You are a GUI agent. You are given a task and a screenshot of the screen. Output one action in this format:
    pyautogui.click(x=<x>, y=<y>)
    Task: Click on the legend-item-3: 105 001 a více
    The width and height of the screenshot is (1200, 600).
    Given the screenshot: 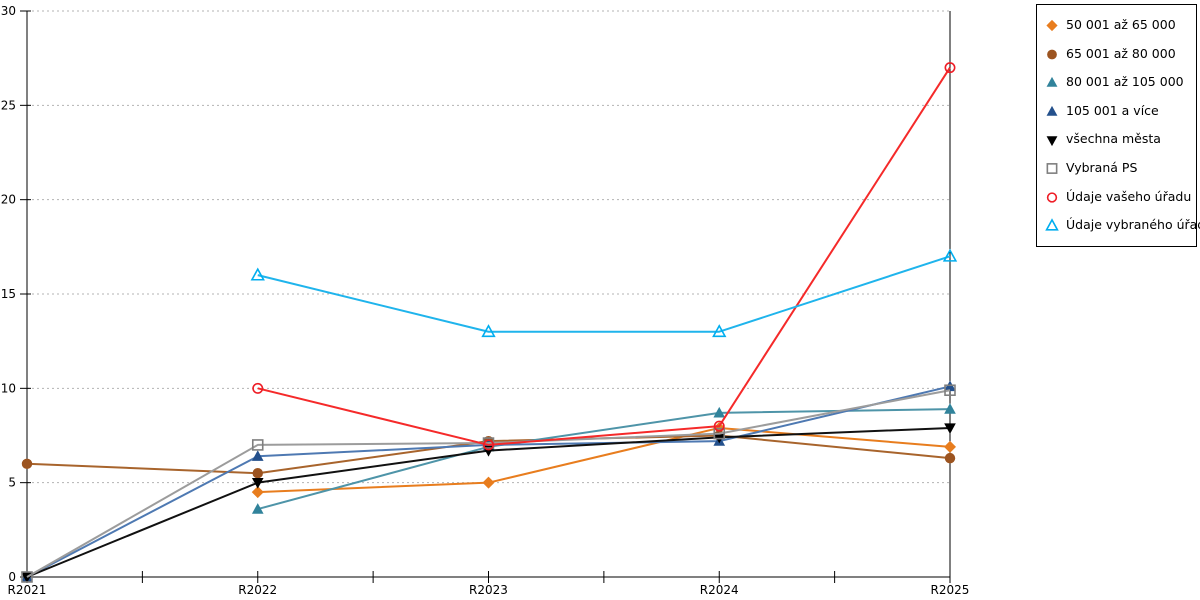 What is the action you would take?
    pyautogui.click(x=1118, y=111)
    